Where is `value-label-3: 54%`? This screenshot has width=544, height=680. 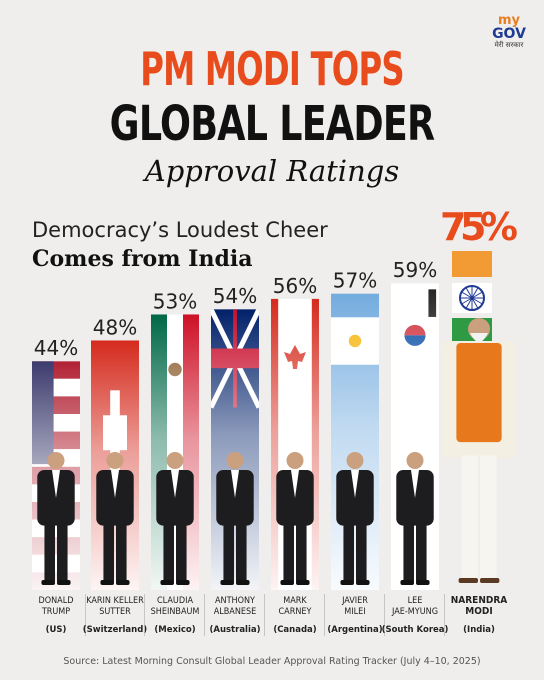 value-label-3: 54% is located at coordinates (235, 296).